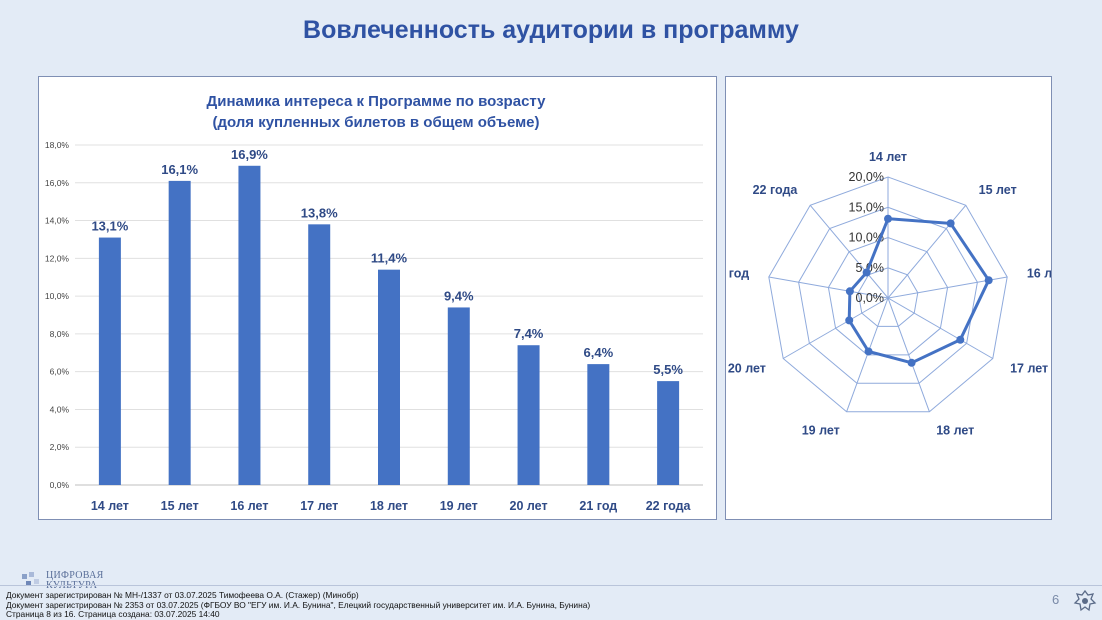 The height and width of the screenshot is (620, 1102). I want to click on radar-tick-label: 10,0%, so click(866, 238).